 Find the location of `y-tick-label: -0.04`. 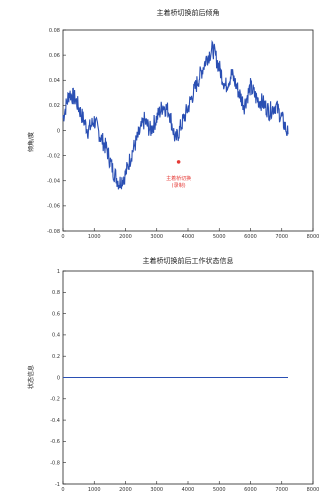

y-tick-label: -0.04 is located at coordinates (53, 182).